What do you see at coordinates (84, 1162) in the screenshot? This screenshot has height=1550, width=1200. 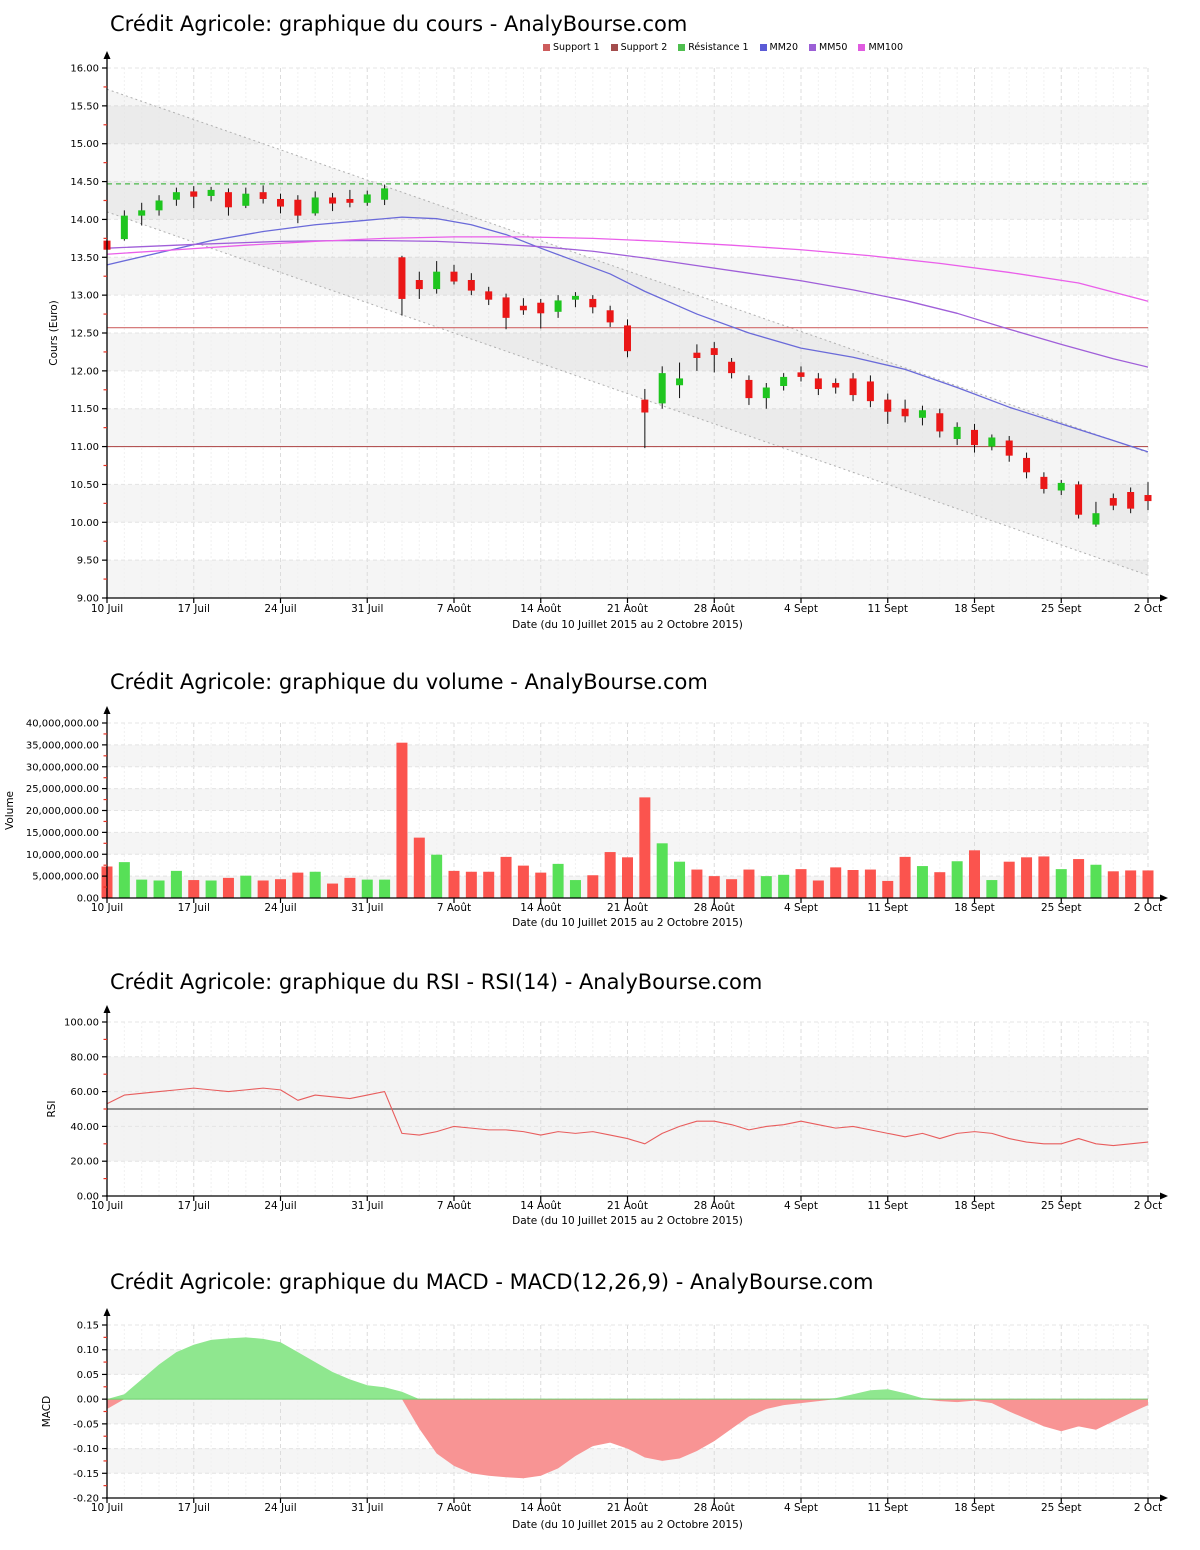 I see `svg-text: 20.00` at bounding box center [84, 1162].